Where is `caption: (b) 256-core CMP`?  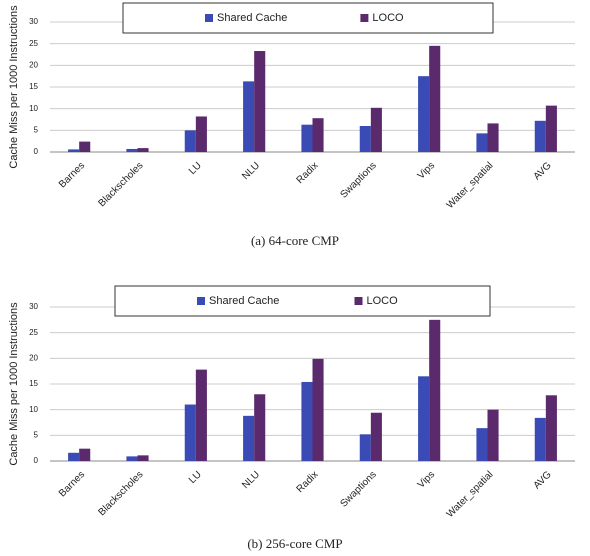
caption: (b) 256-core CMP is located at coordinates (294, 543).